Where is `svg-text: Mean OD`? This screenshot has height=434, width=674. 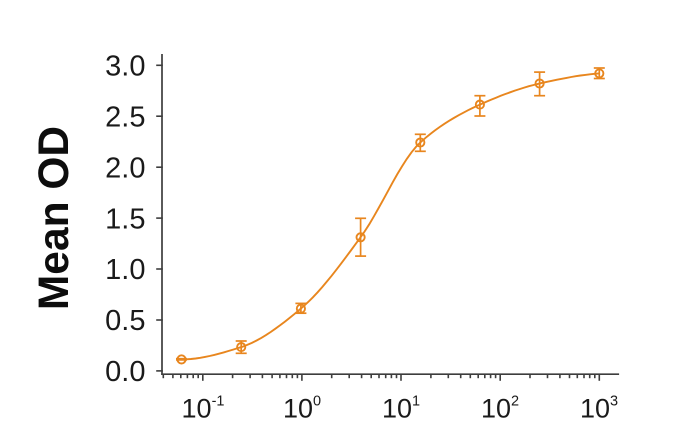 svg-text: Mean OD is located at coordinates (54, 218).